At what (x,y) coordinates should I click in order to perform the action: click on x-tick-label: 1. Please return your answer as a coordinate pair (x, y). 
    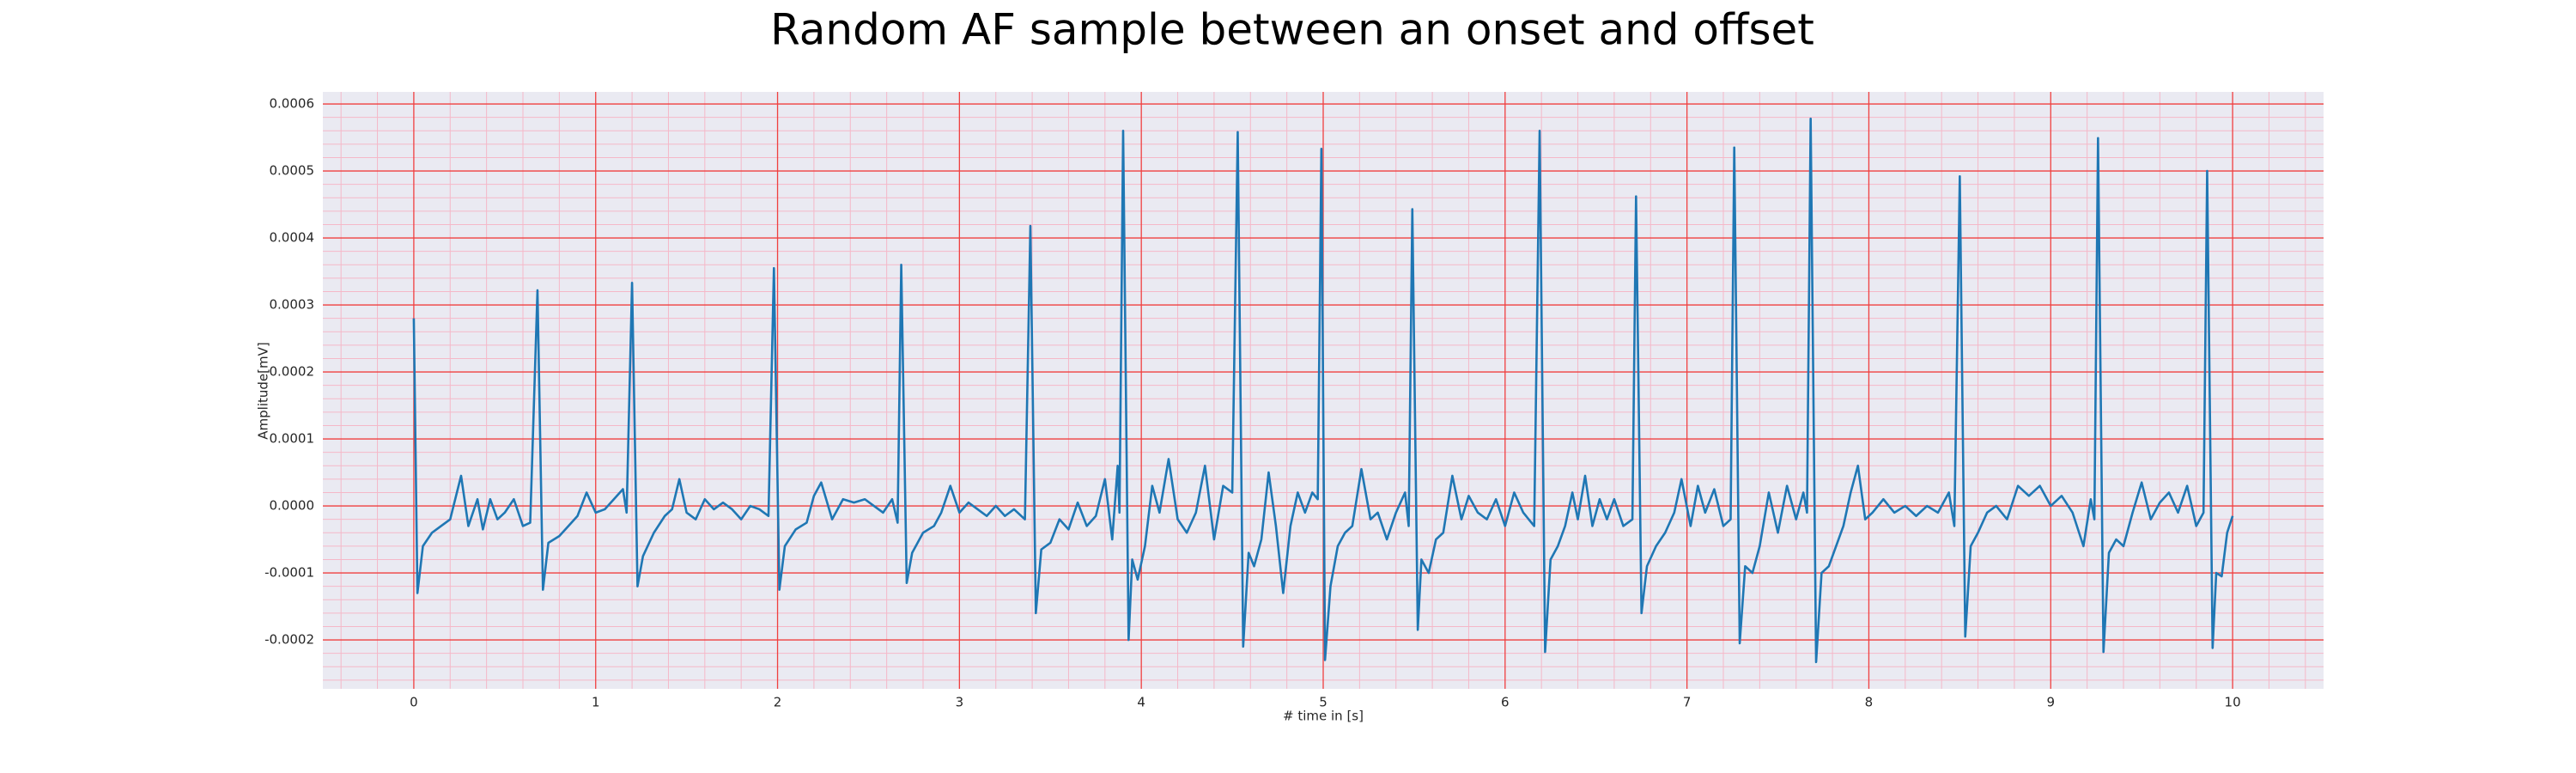
    Looking at the image, I should click on (596, 702).